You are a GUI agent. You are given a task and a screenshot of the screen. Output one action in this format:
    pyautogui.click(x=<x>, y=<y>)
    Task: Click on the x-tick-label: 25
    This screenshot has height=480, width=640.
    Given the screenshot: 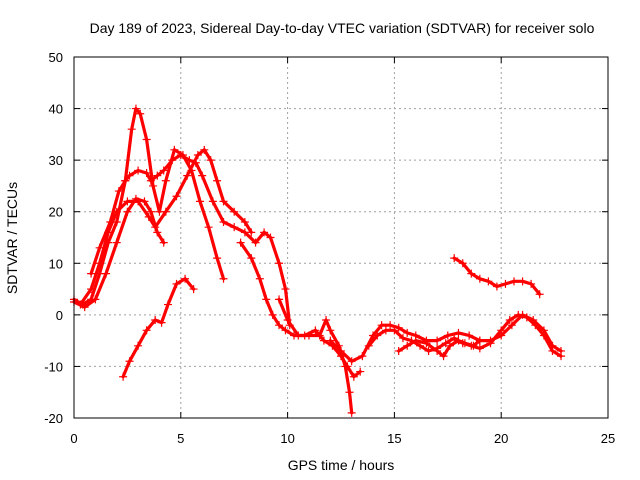 What is the action you would take?
    pyautogui.click(x=608, y=438)
    